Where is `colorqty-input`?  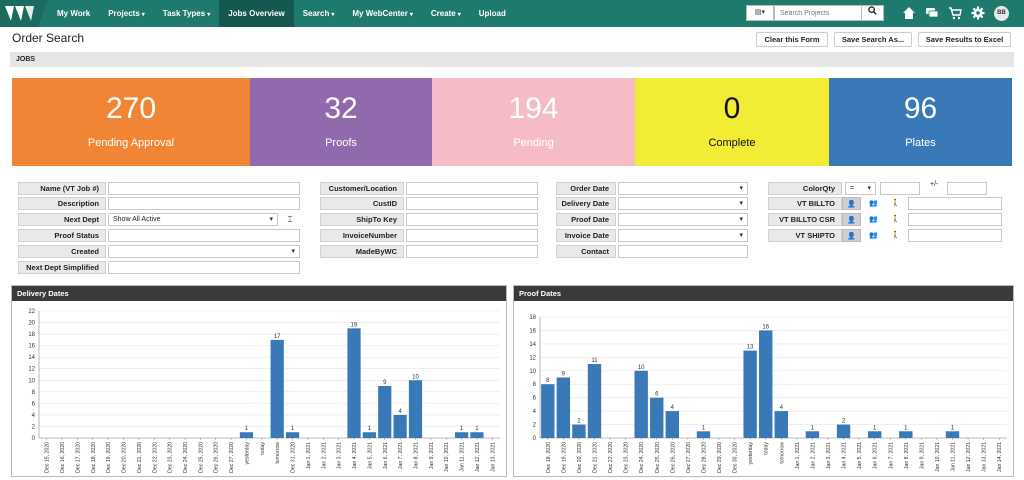
colorqty-input is located at coordinates (900, 188).